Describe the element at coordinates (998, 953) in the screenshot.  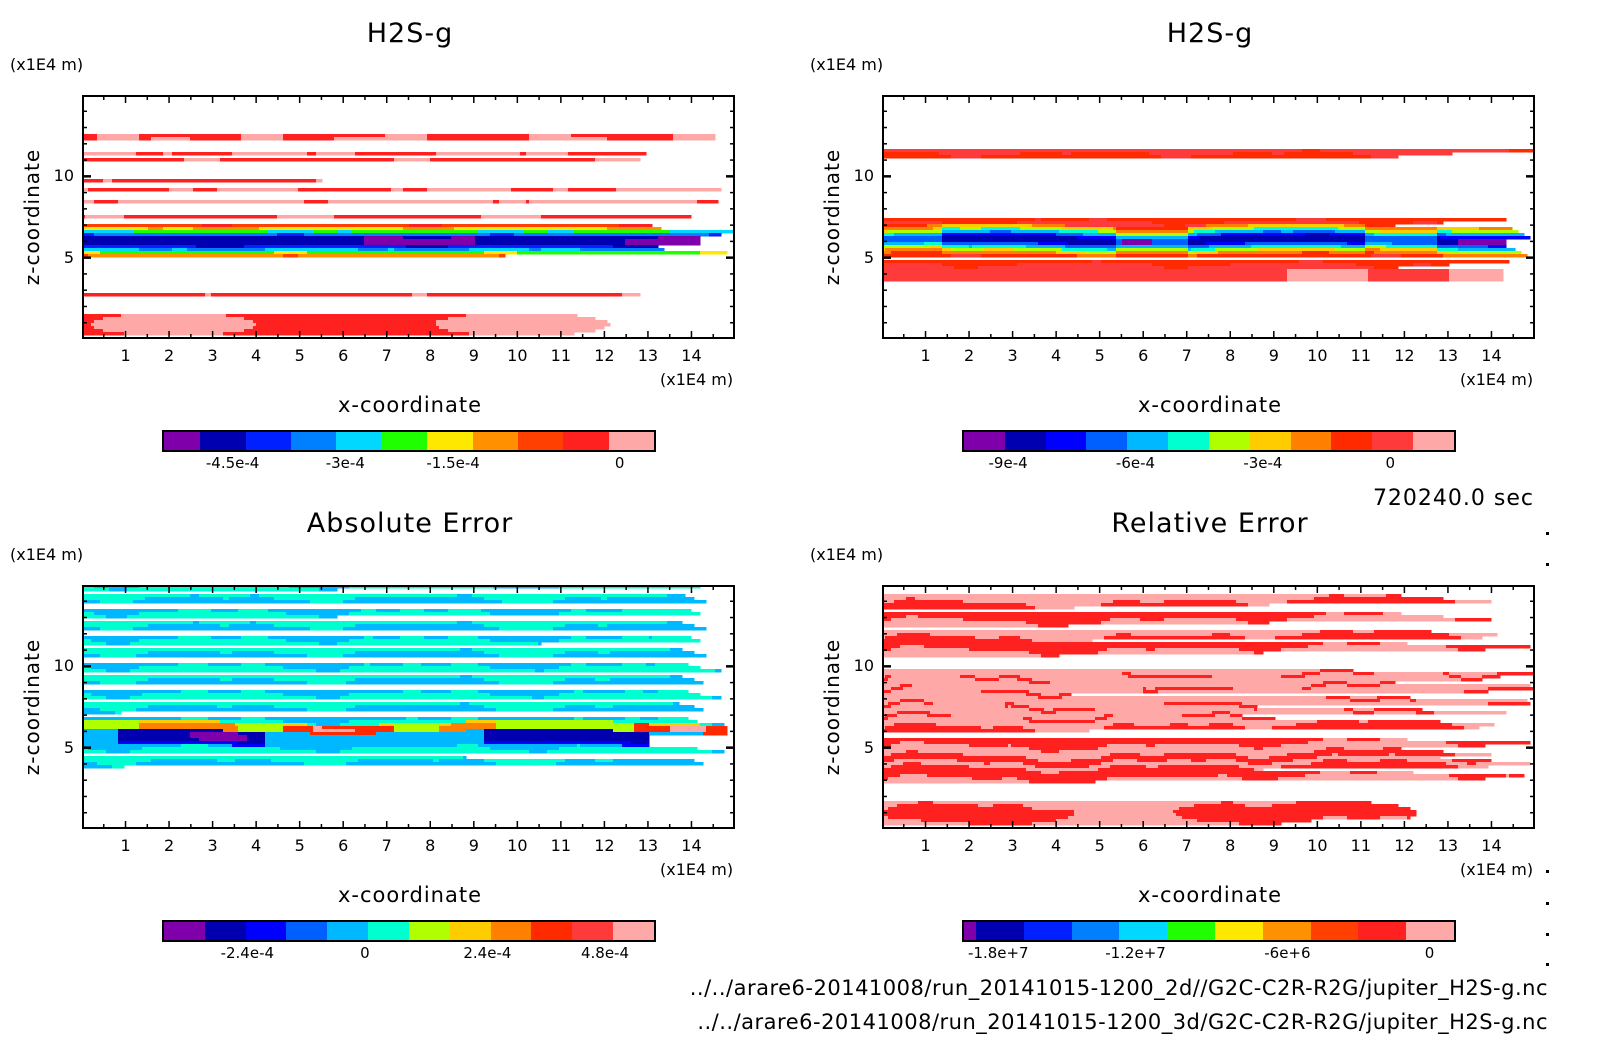
I see `colorbar-tick-label: -1.8e+7` at that location.